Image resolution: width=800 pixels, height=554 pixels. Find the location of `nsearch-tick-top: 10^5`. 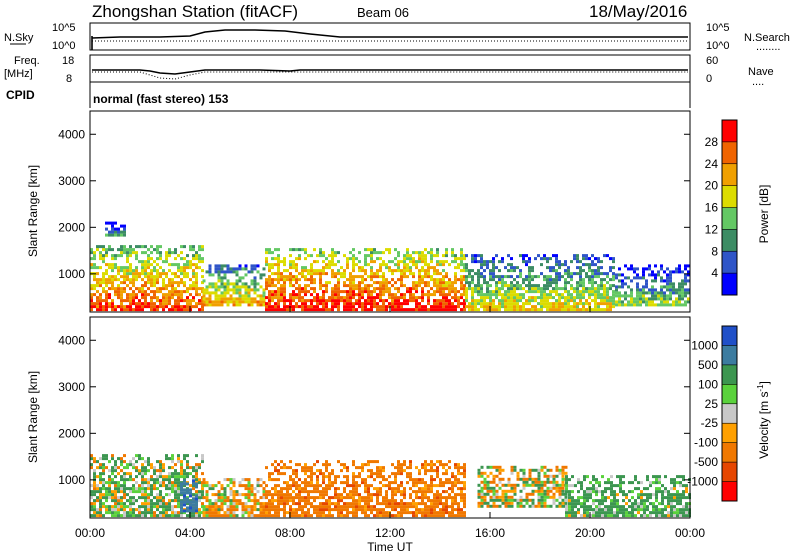

nsearch-tick-top: 10^5 is located at coordinates (718, 28).